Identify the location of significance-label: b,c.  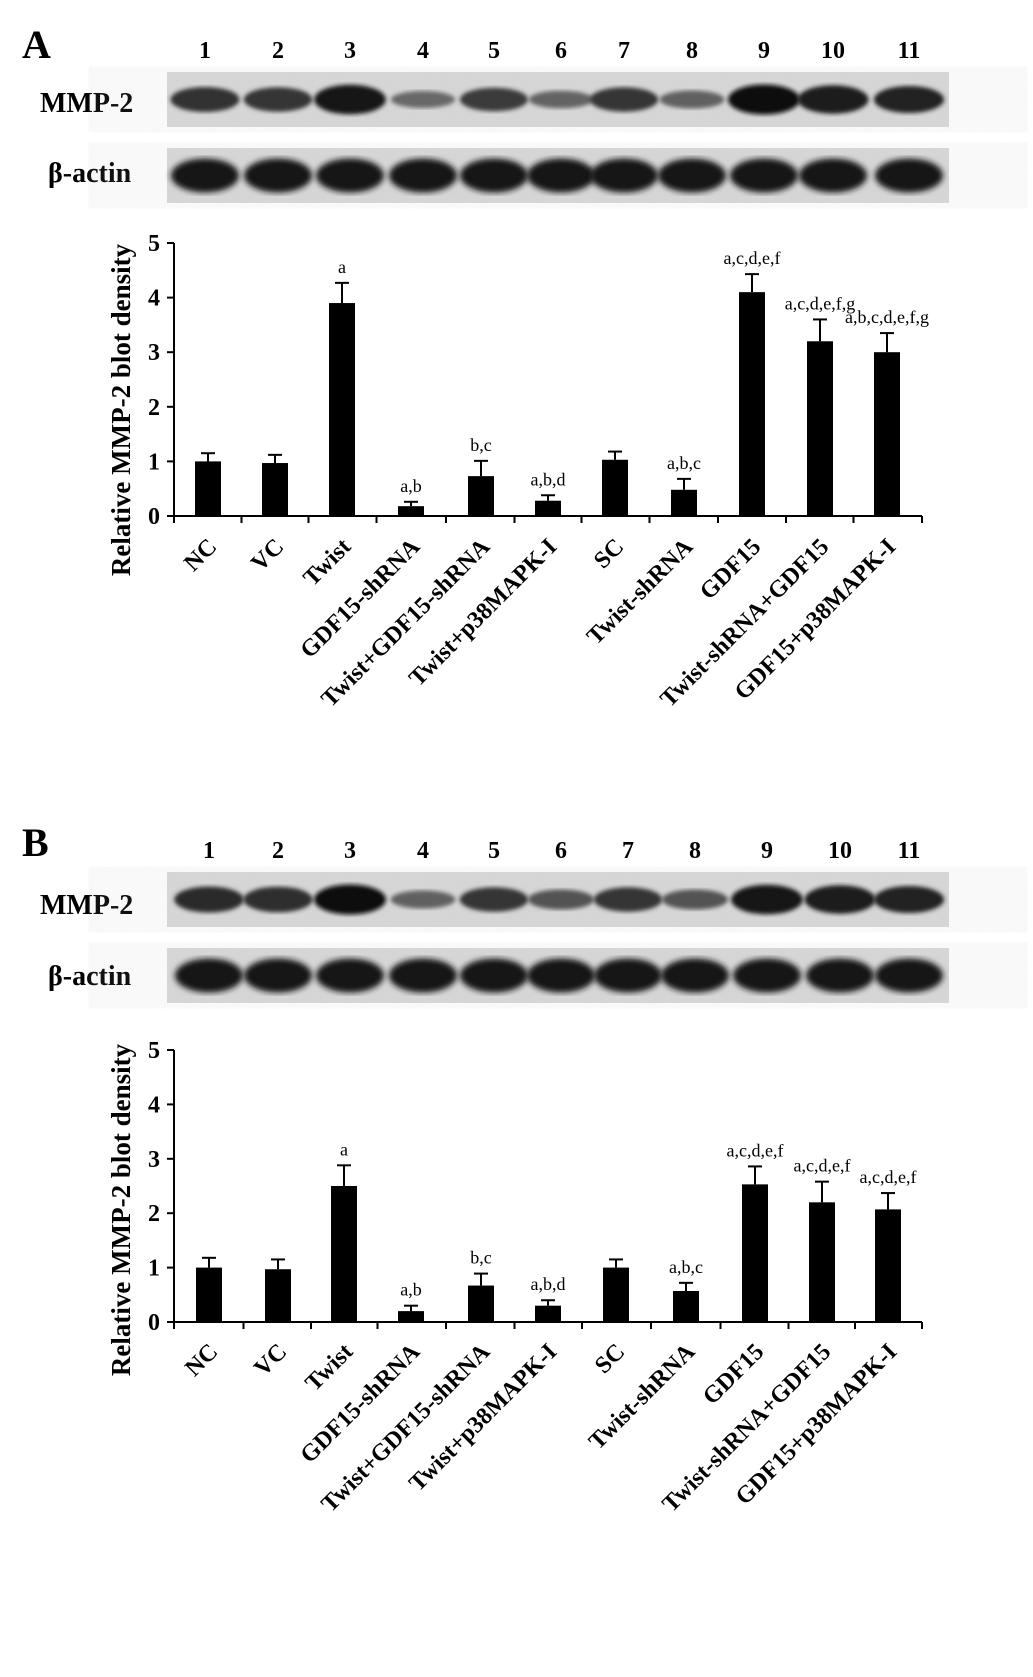
(481, 1258).